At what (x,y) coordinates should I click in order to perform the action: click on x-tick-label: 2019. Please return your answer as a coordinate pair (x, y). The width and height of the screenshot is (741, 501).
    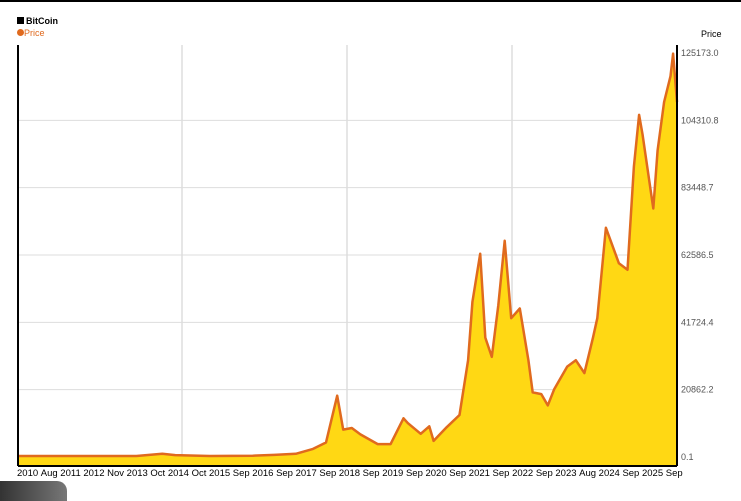
    Looking at the image, I should click on (393, 473).